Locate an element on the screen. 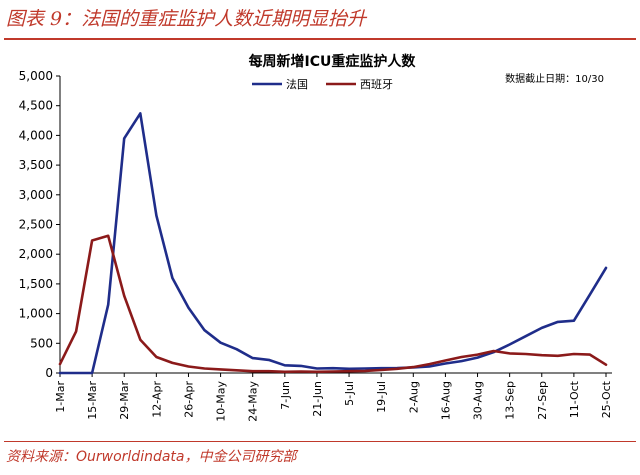  x-tick-label: 27-Sep is located at coordinates (542, 400).